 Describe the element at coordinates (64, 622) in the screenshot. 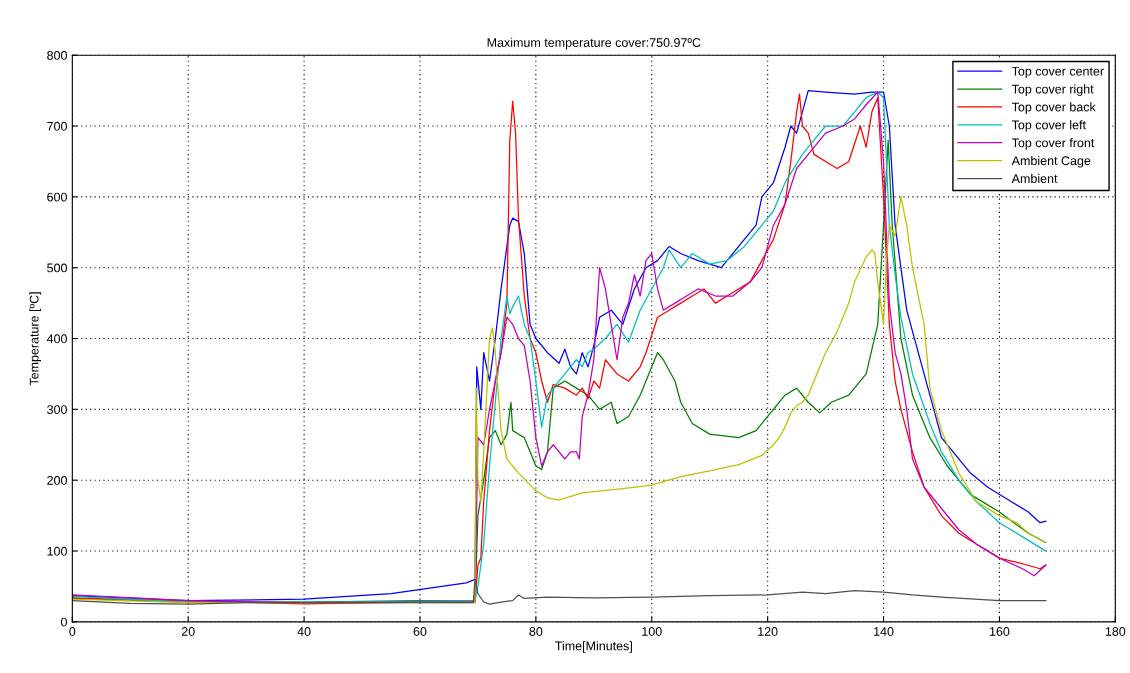

I see `y-tick-label: 0` at that location.